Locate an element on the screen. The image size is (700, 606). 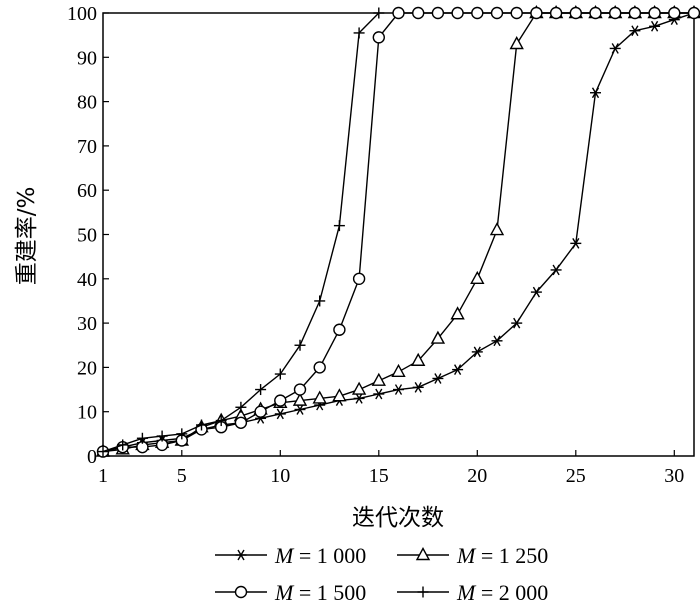
legend-item: M = 1 250 is located at coordinates (472, 555).